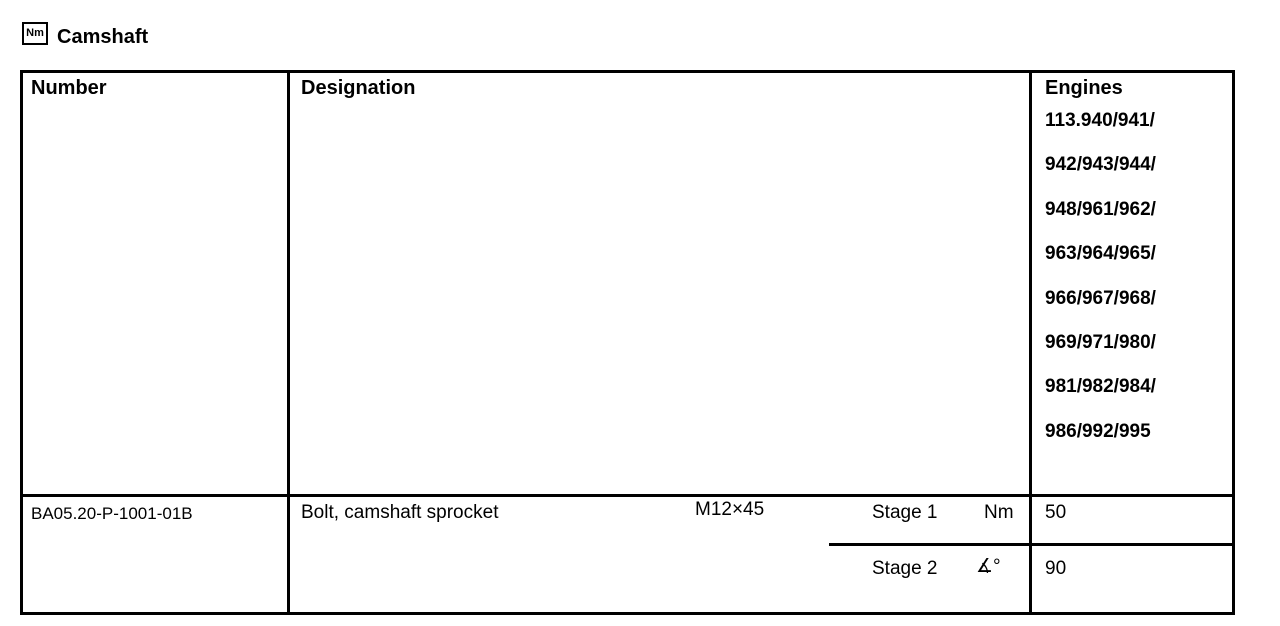 The height and width of the screenshot is (626, 1280). What do you see at coordinates (103, 37) in the screenshot?
I see `section-title: Camshaft` at bounding box center [103, 37].